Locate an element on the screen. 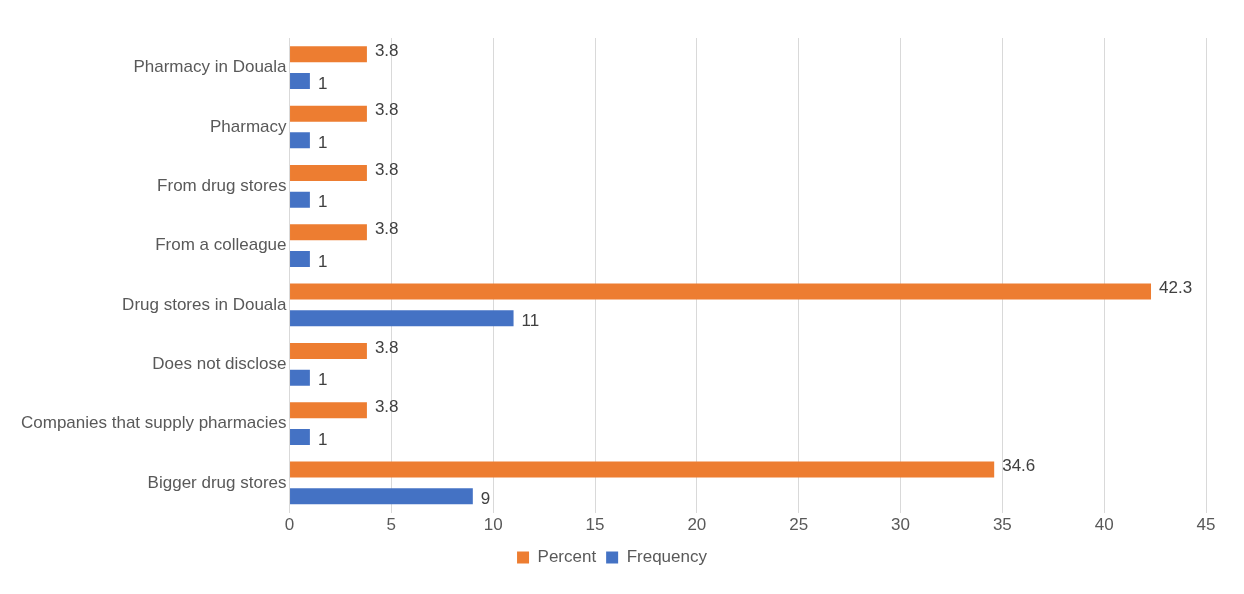 The image size is (1244, 594). x-tick-label: 35 is located at coordinates (1002, 525).